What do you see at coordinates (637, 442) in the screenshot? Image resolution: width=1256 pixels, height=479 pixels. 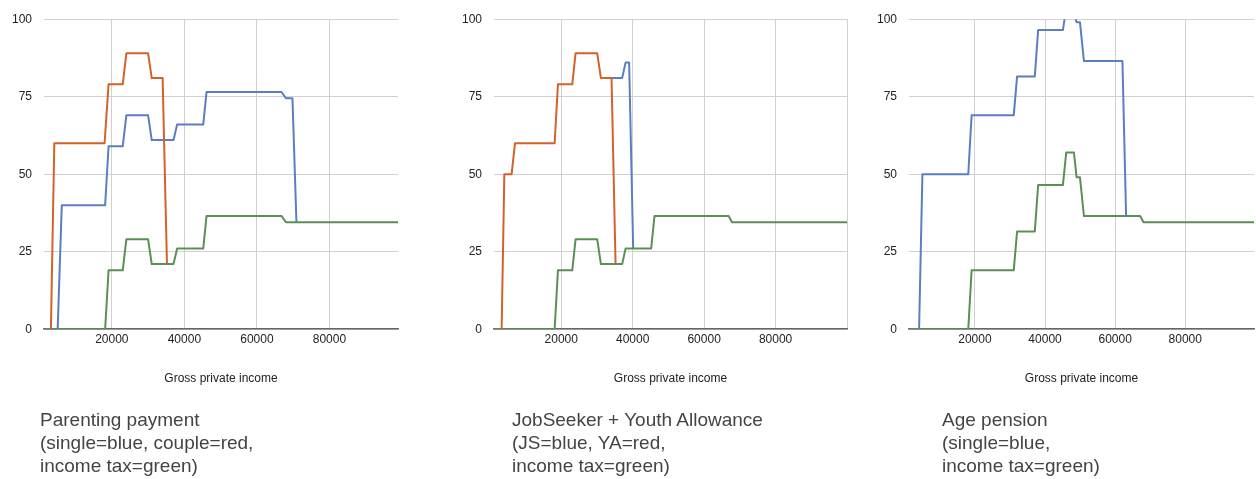 I see `text: JobSeeker + Youth Allowance (JS=blue, YA=red, income tax=green)` at bounding box center [637, 442].